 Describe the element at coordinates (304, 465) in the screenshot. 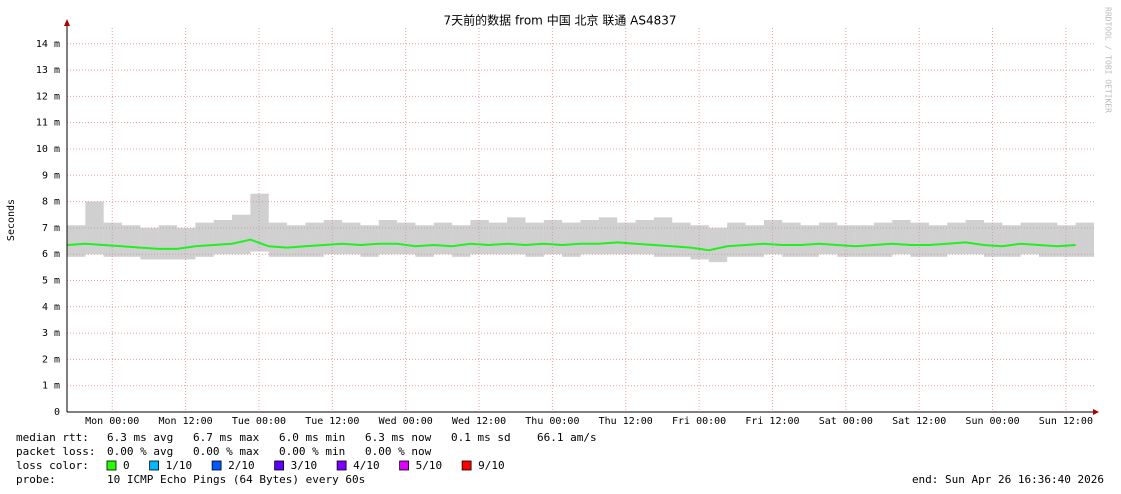

I see `loss-color-name: 3/10` at that location.